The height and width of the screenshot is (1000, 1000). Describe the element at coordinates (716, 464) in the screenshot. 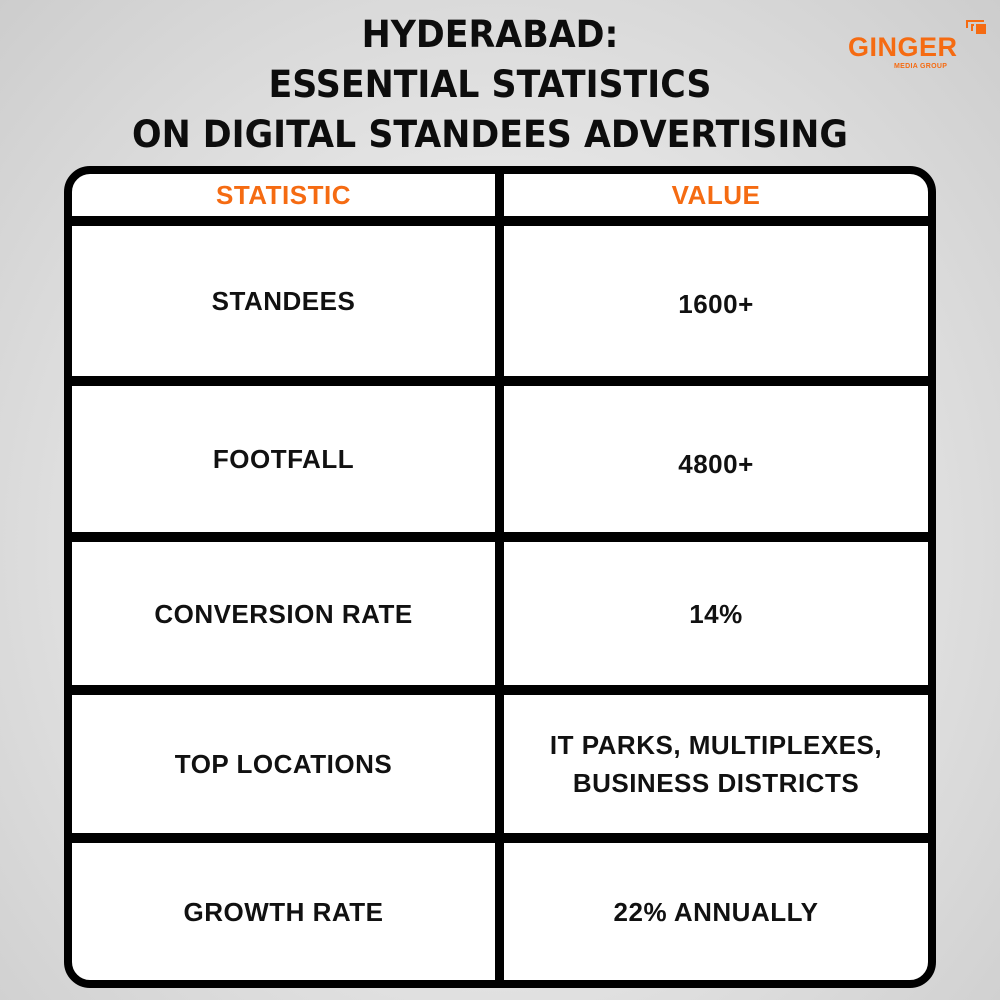

I see `table-row-value: 4800+` at that location.